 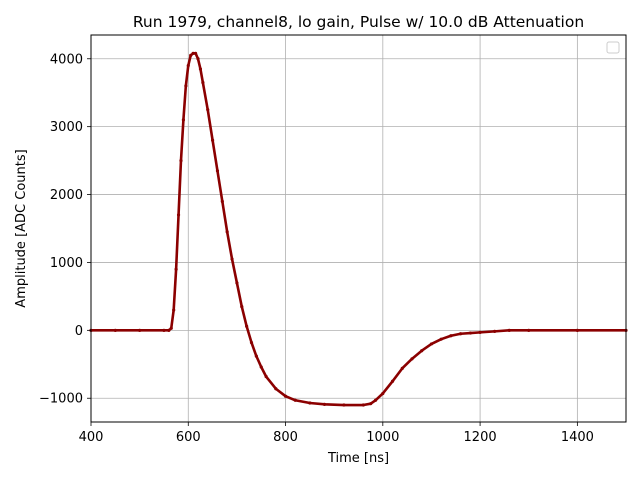 What do you see at coordinates (66, 59) in the screenshot?
I see `y-tick-label: 4000` at bounding box center [66, 59].